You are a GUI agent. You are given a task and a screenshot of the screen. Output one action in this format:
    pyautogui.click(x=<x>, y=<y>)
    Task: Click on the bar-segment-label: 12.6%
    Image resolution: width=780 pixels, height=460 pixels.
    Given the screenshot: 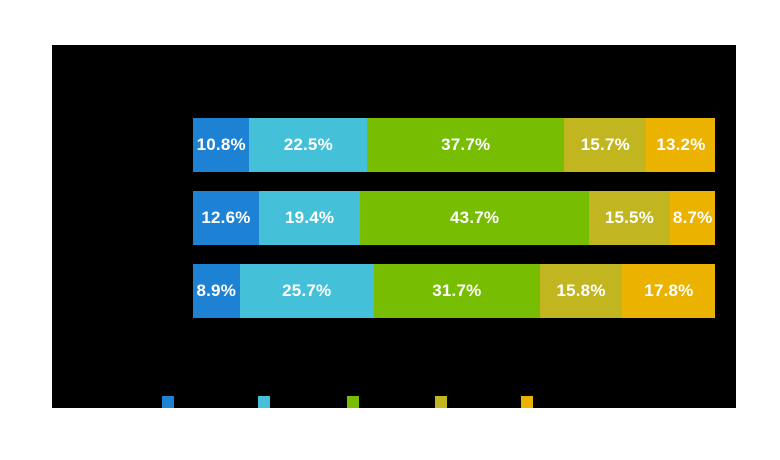 What is the action you would take?
    pyautogui.click(x=226, y=217)
    